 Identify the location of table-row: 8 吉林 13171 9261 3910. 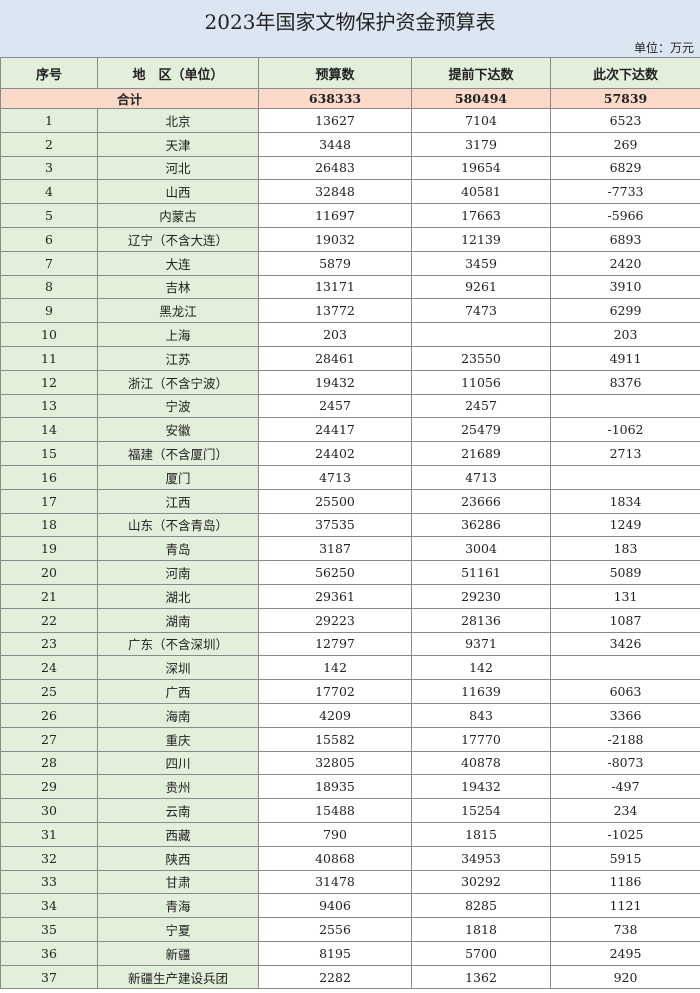
(350, 287).